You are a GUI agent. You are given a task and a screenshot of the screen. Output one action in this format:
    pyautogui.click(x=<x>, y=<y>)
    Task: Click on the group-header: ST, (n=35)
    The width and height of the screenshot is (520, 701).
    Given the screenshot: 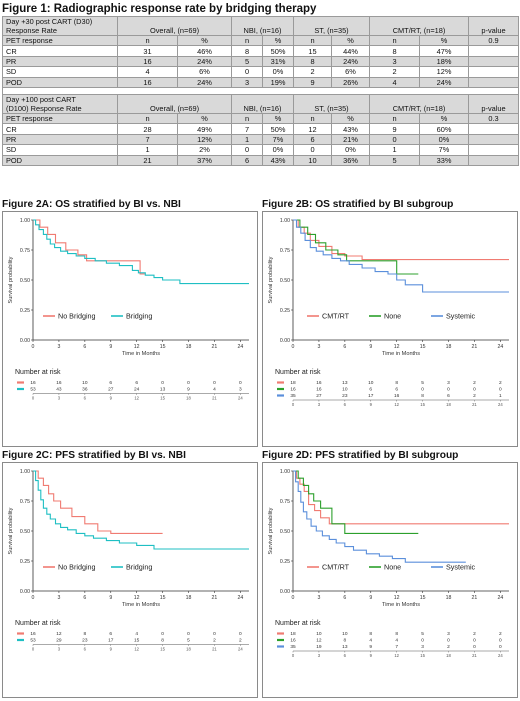 What is the action you would take?
    pyautogui.click(x=331, y=103)
    